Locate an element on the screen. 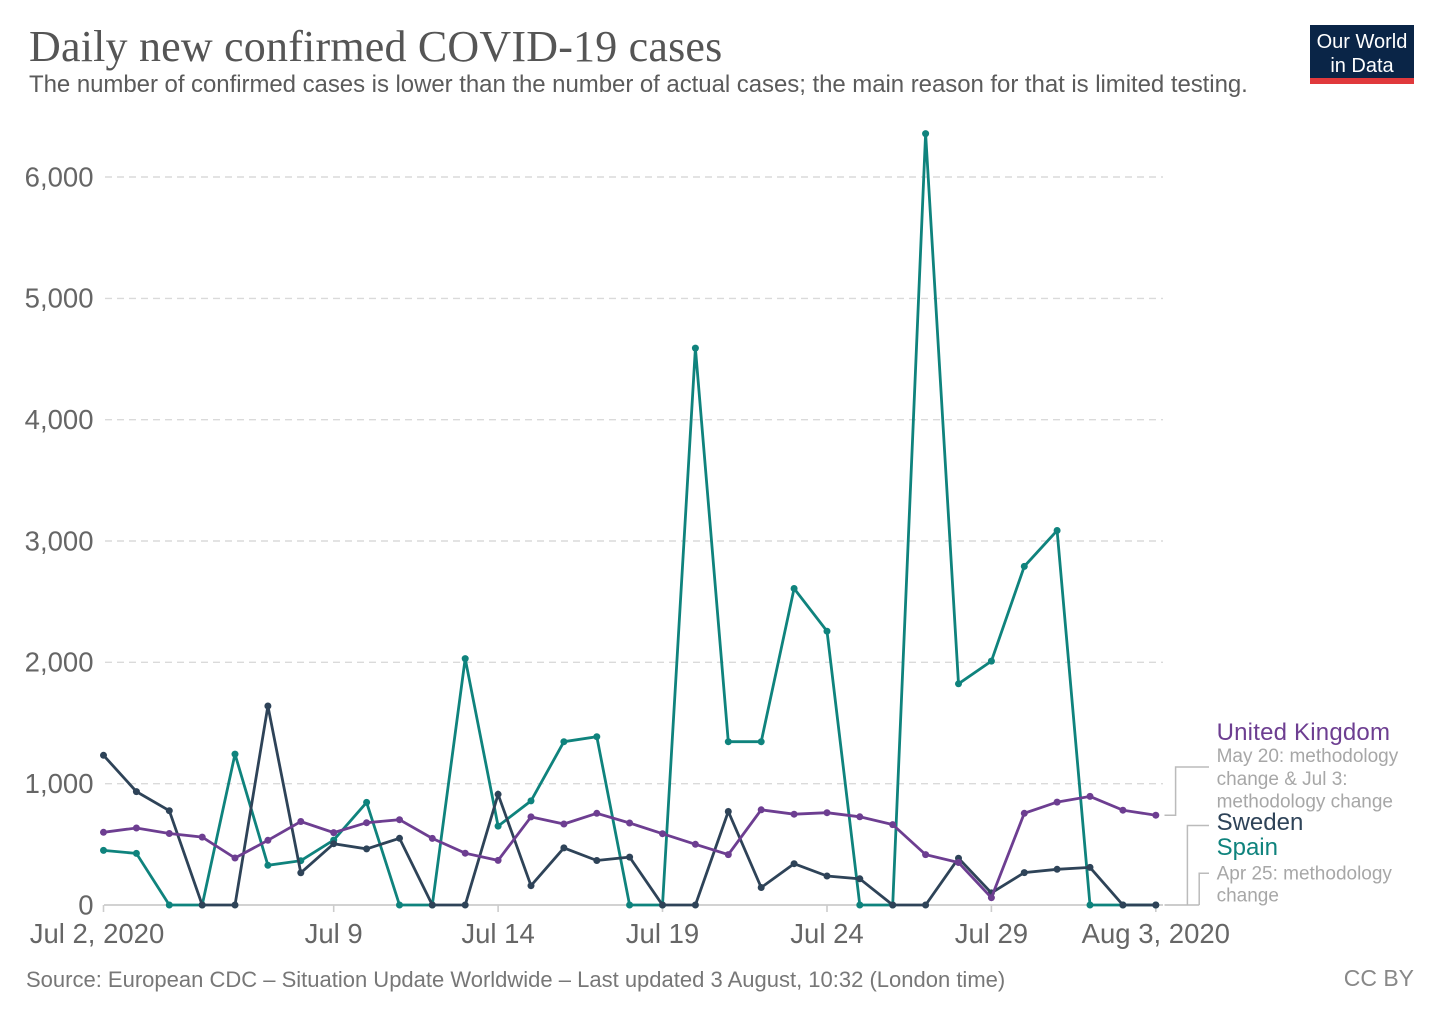 The width and height of the screenshot is (1439, 1016). svg-text: Jul 14 is located at coordinates (497, 933).